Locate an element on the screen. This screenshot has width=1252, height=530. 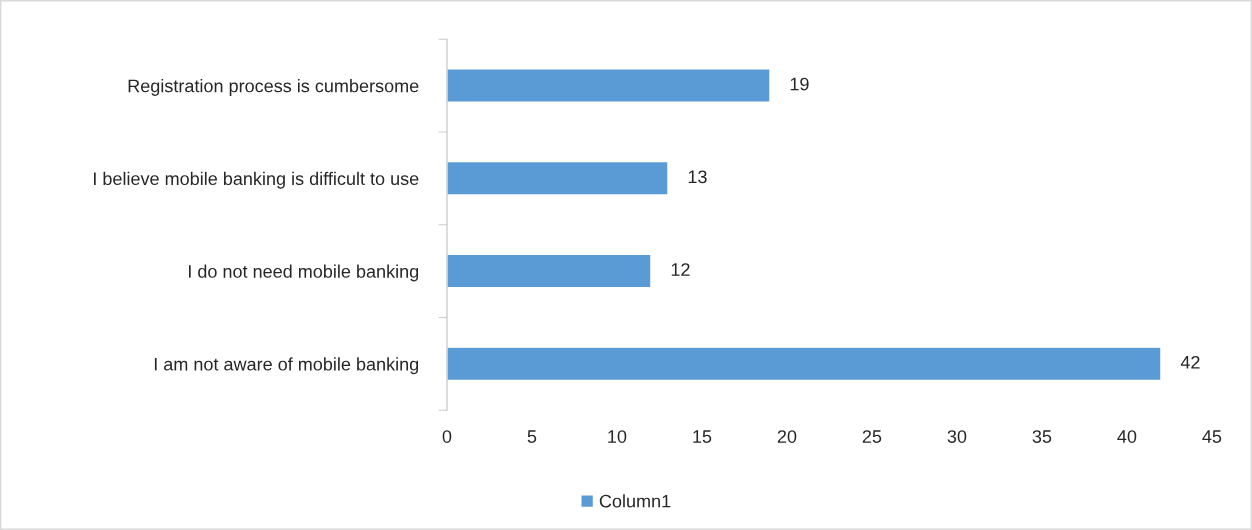
x-tick-label: 35 is located at coordinates (1042, 436).